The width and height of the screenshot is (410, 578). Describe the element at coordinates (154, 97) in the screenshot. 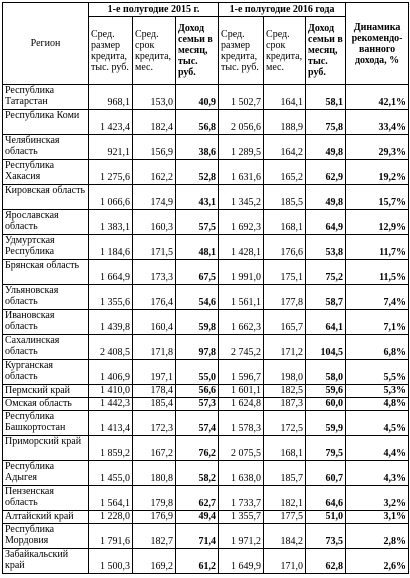

I see `value-cell: 153,0` at that location.